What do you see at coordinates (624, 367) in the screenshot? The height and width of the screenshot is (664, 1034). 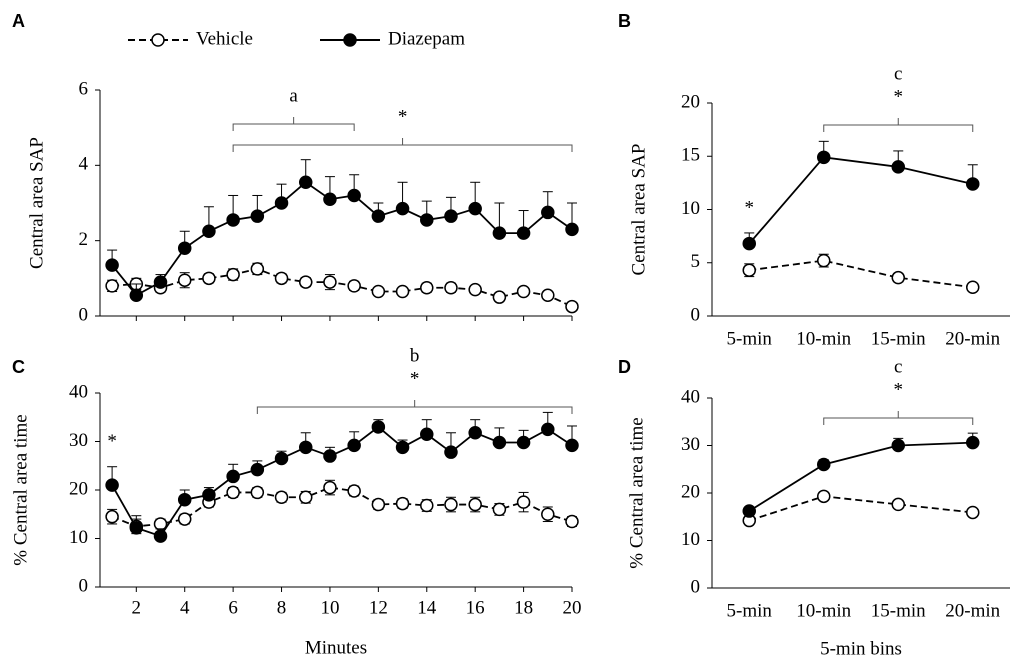 I see `panel-label: D` at bounding box center [624, 367].